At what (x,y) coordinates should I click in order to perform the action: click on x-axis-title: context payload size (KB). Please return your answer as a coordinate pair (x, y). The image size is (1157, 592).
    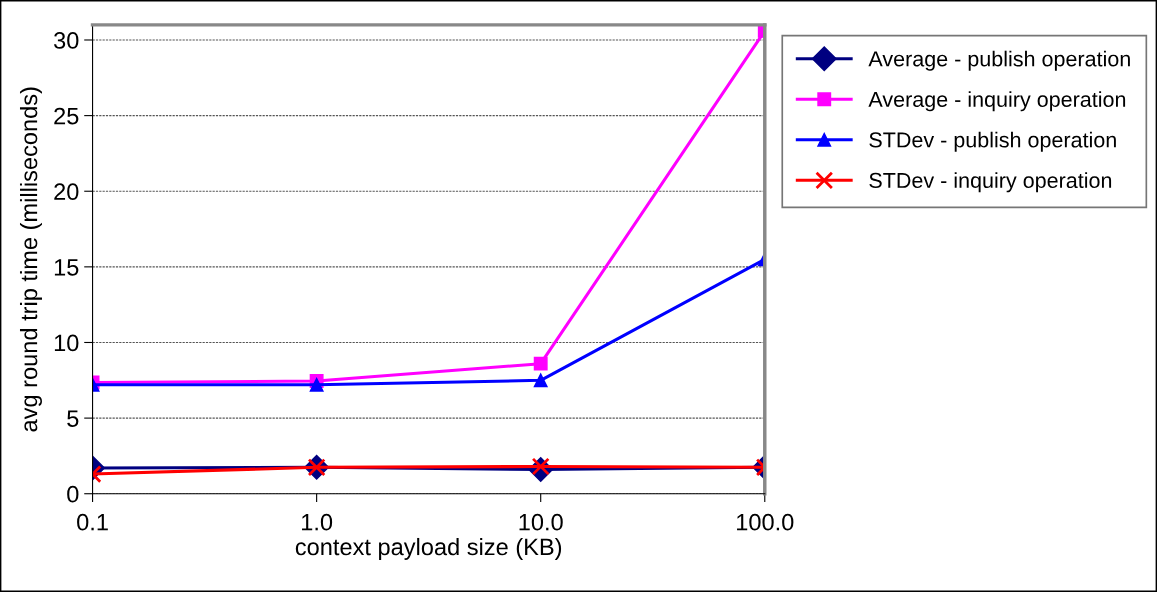
    Looking at the image, I should click on (428, 548).